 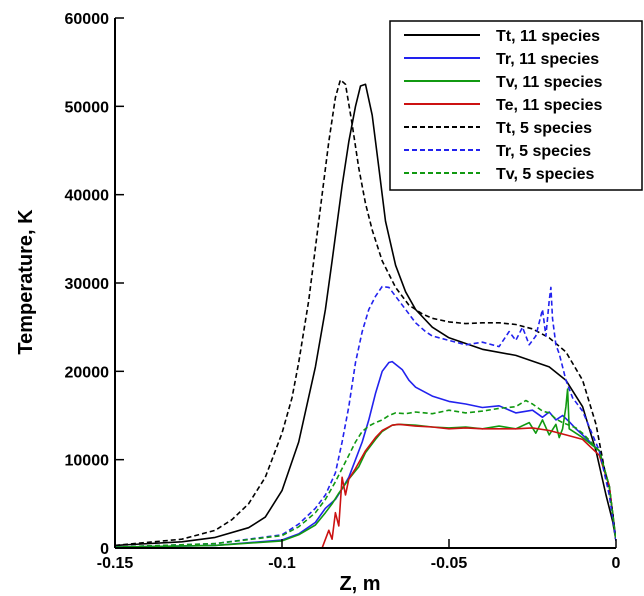 What do you see at coordinates (104, 549) in the screenshot?
I see `y-tick-label: 0` at bounding box center [104, 549].